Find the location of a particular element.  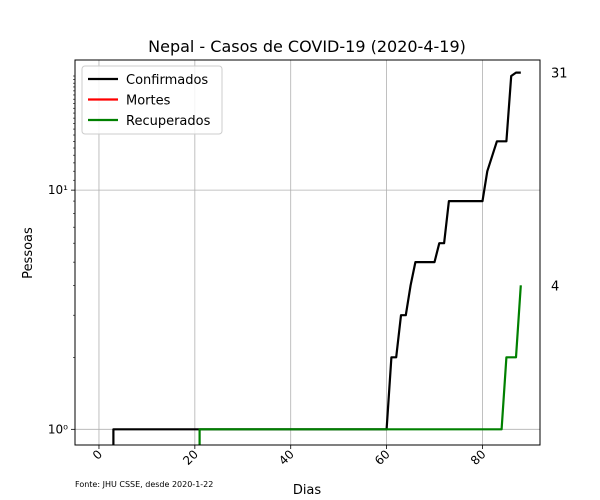

legend-label: Confirmados is located at coordinates (167, 80).